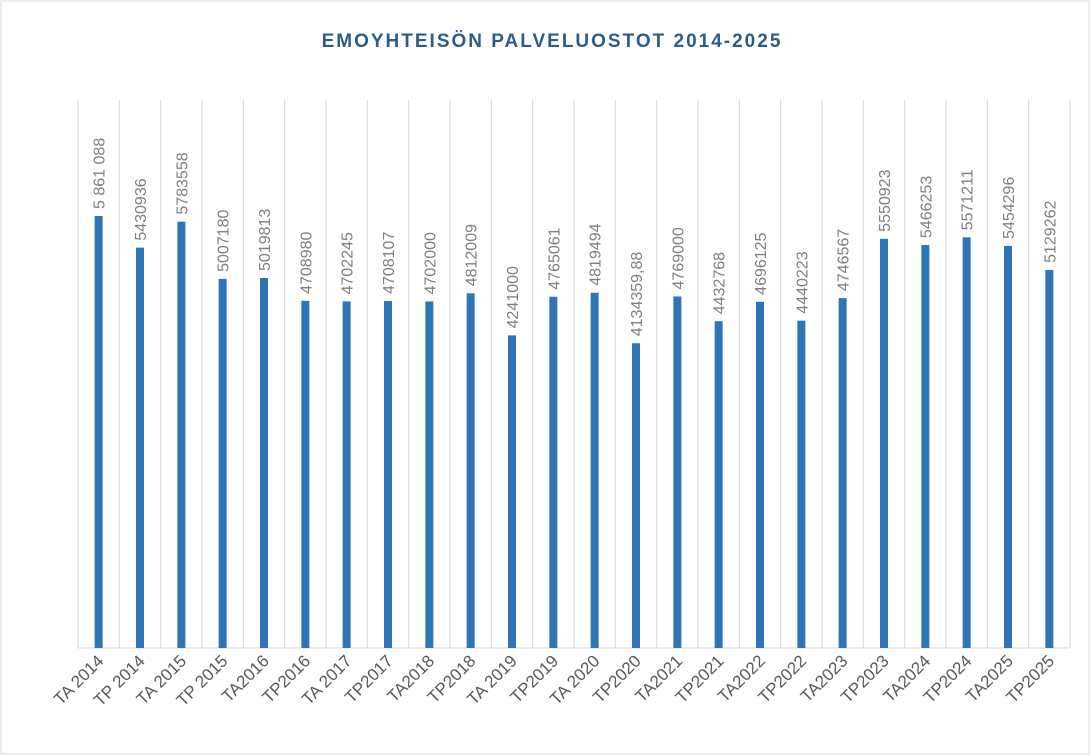 The height and width of the screenshot is (756, 1091). Describe the element at coordinates (554, 258) in the screenshot. I see `data-label: 4765061` at that location.